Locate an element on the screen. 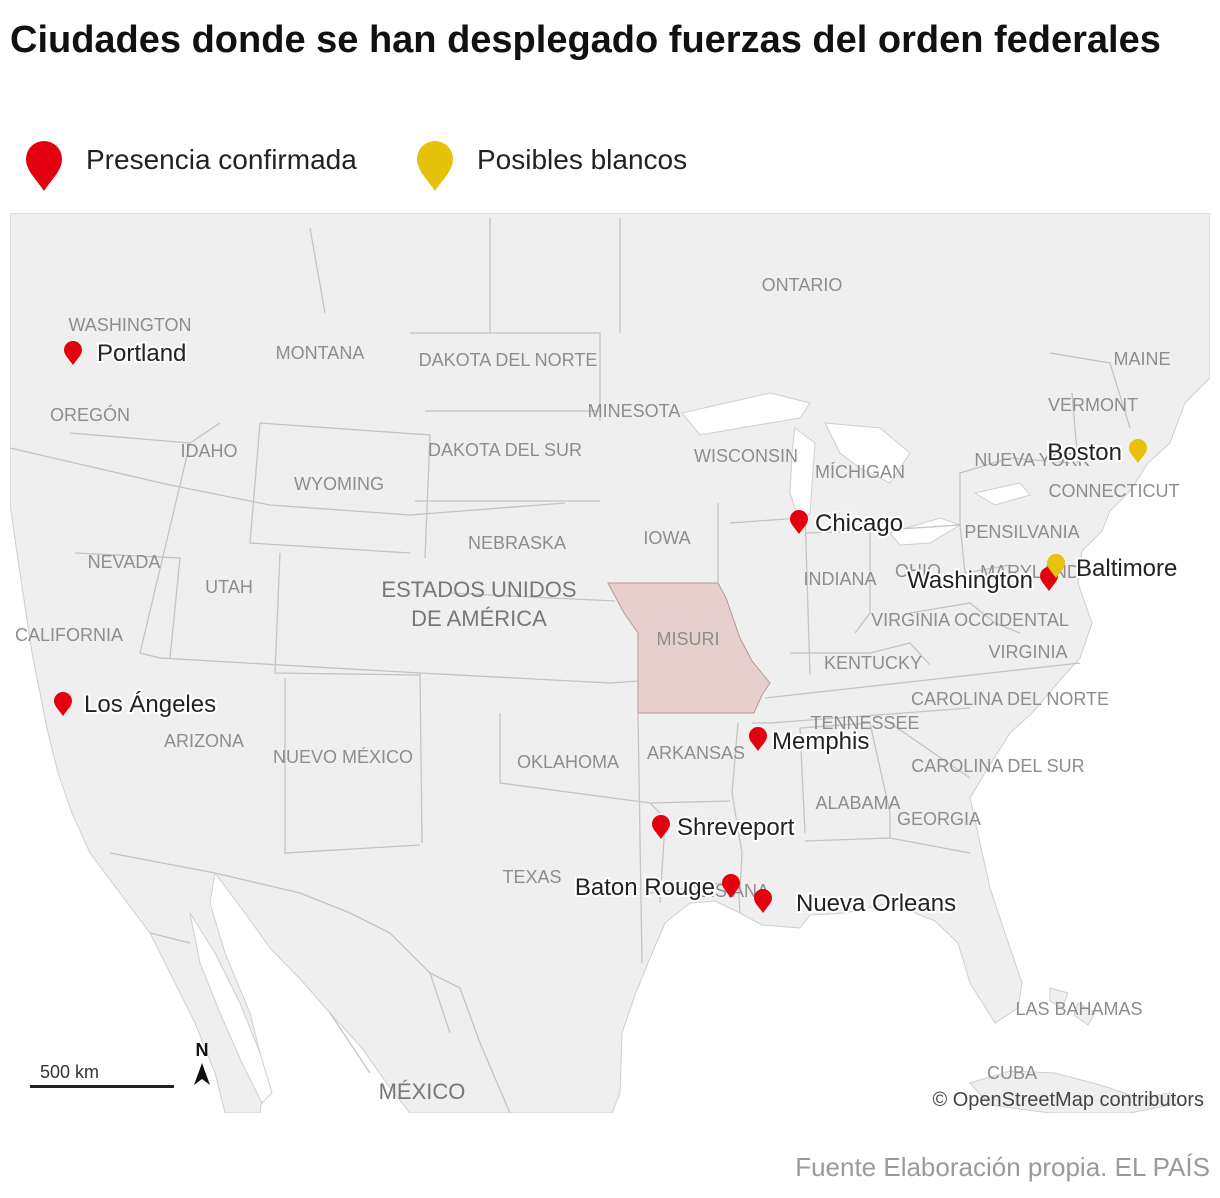  legend-label-possible: Posibles blancos is located at coordinates (582, 159).